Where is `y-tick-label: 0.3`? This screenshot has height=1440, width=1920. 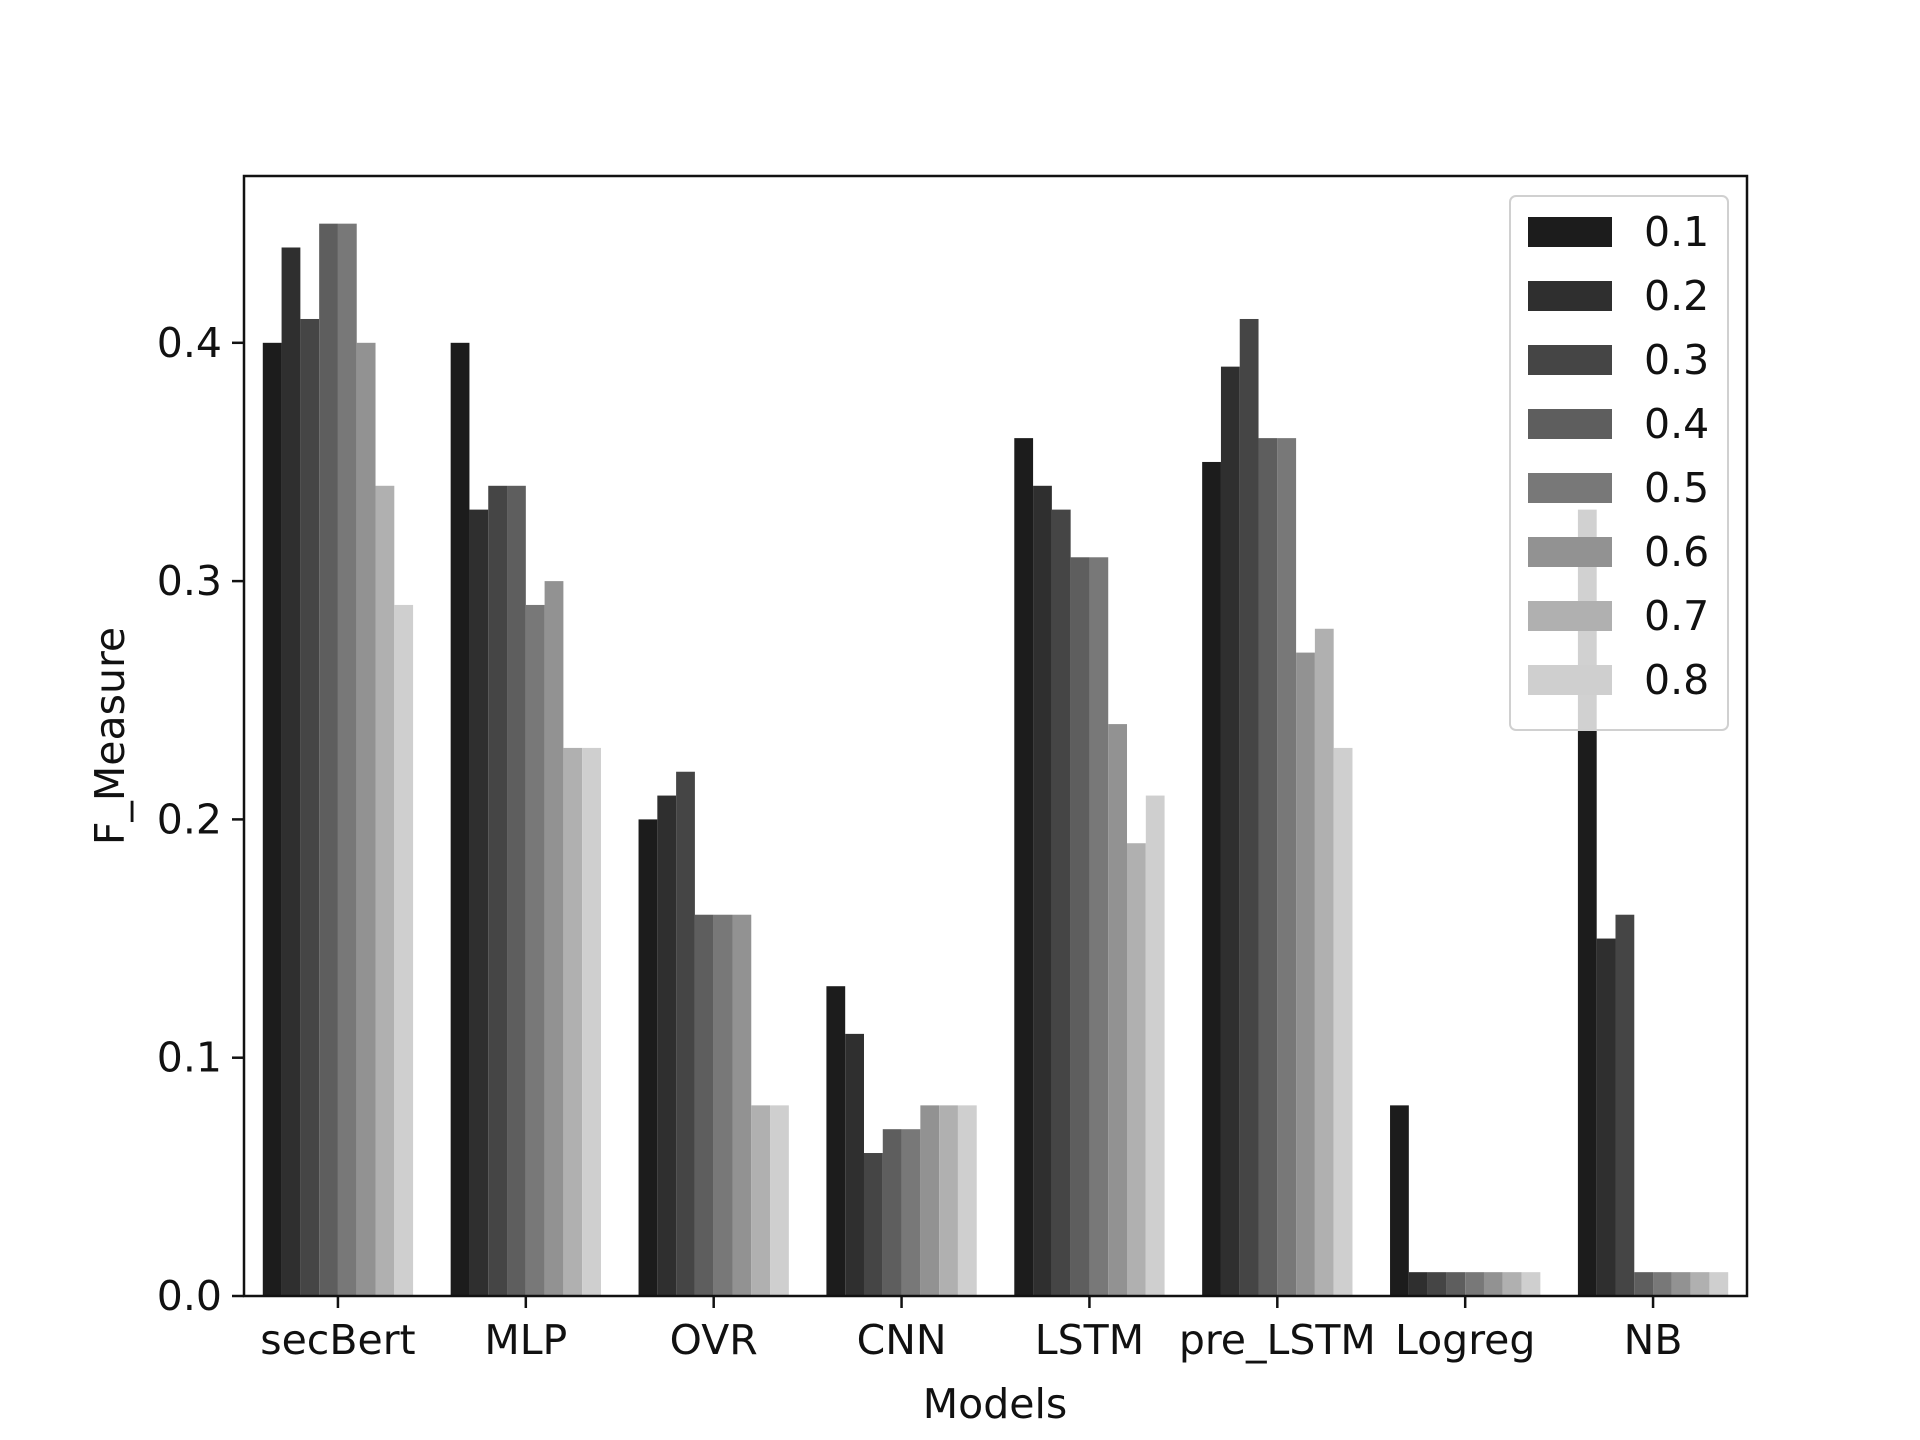 y-tick-label: 0.3 is located at coordinates (189, 581).